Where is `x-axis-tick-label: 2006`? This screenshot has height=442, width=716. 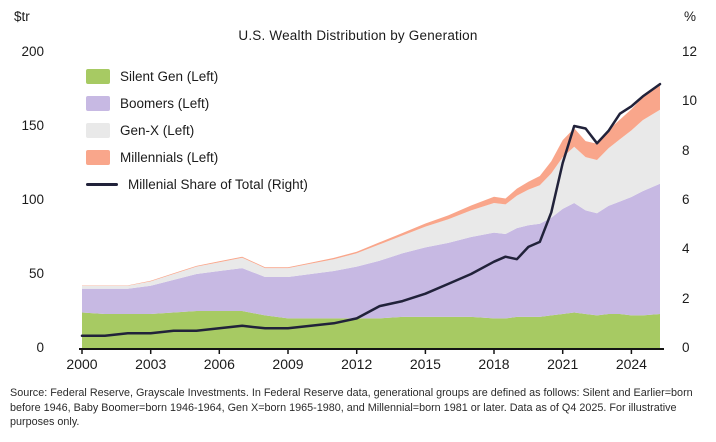 x-axis-tick-label: 2006 is located at coordinates (219, 364).